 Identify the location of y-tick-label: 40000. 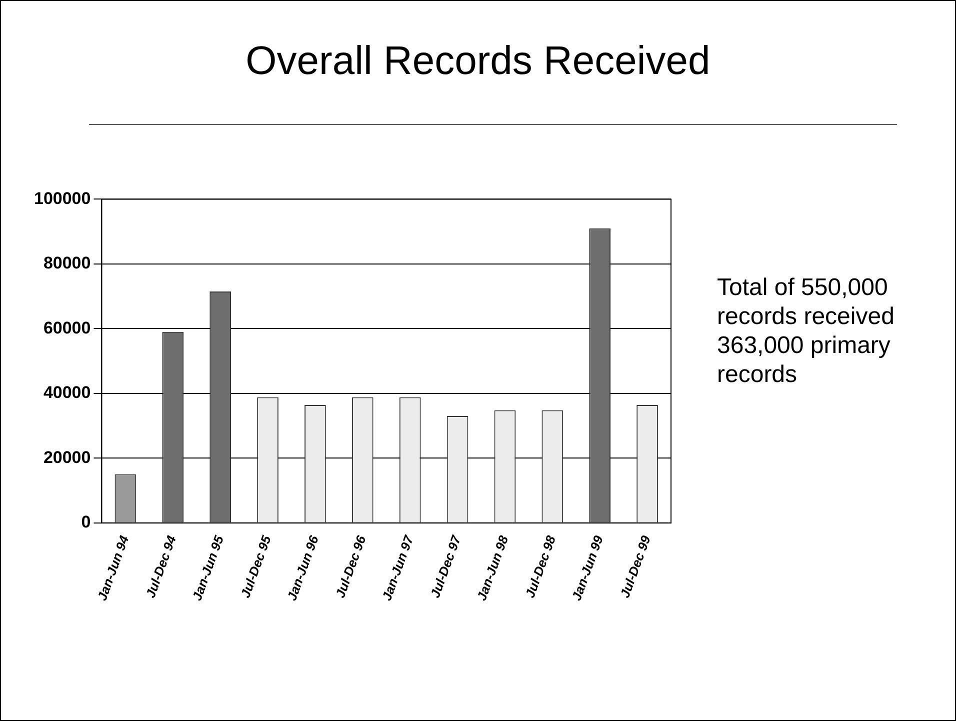
(67, 392).